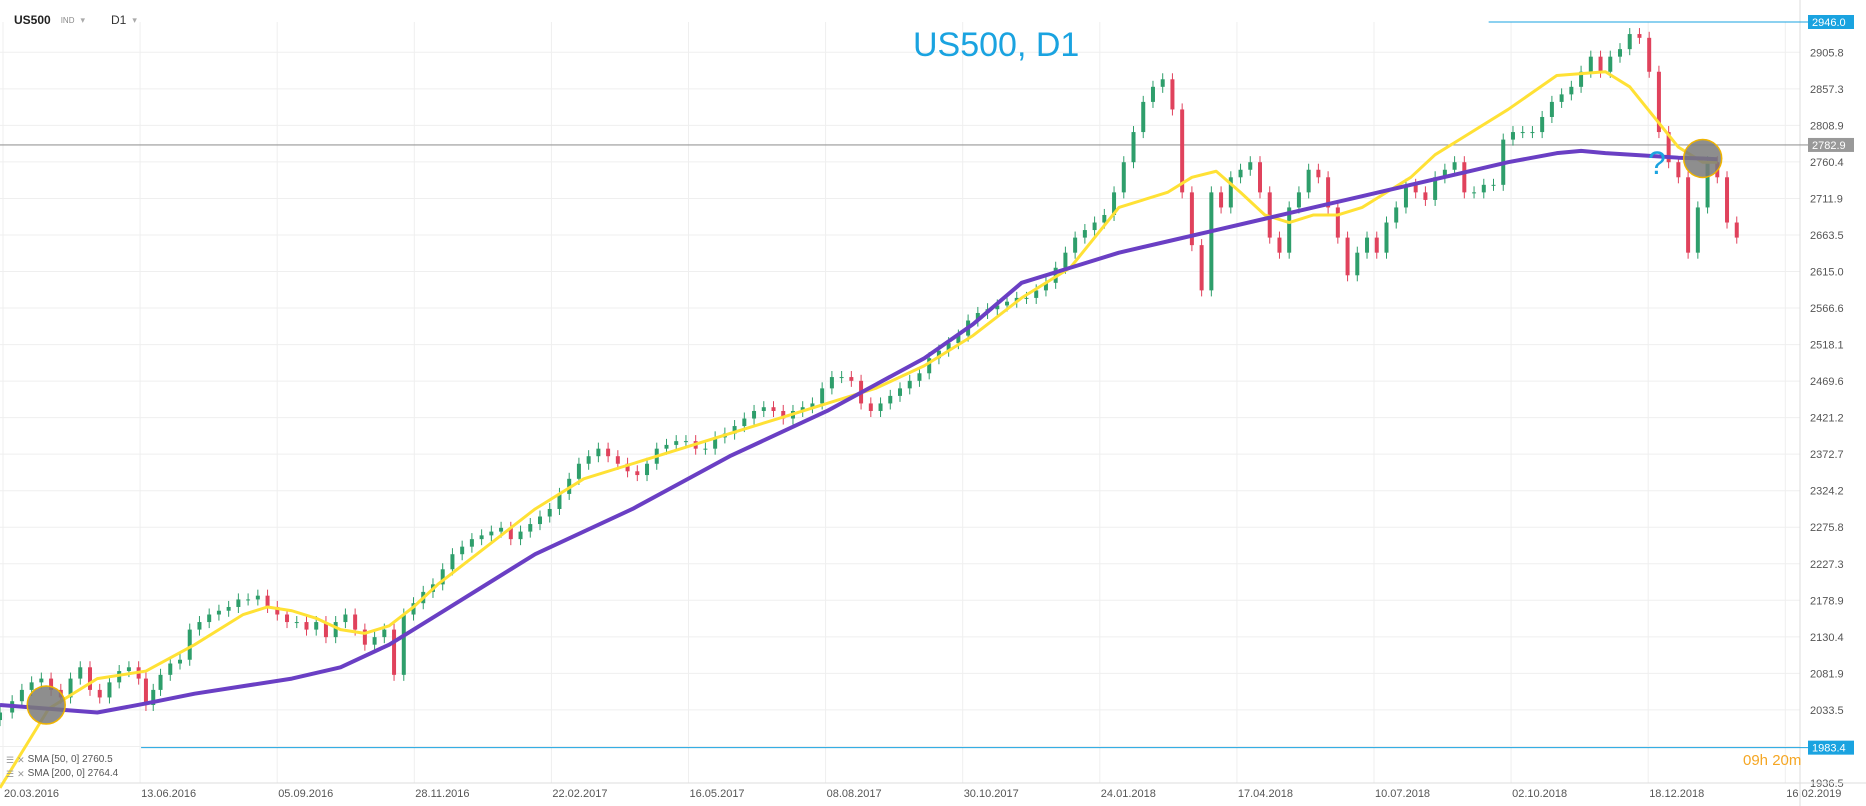 The width and height of the screenshot is (1866, 806). I want to click on x-tick-label: 22.02.2017, so click(579, 794).